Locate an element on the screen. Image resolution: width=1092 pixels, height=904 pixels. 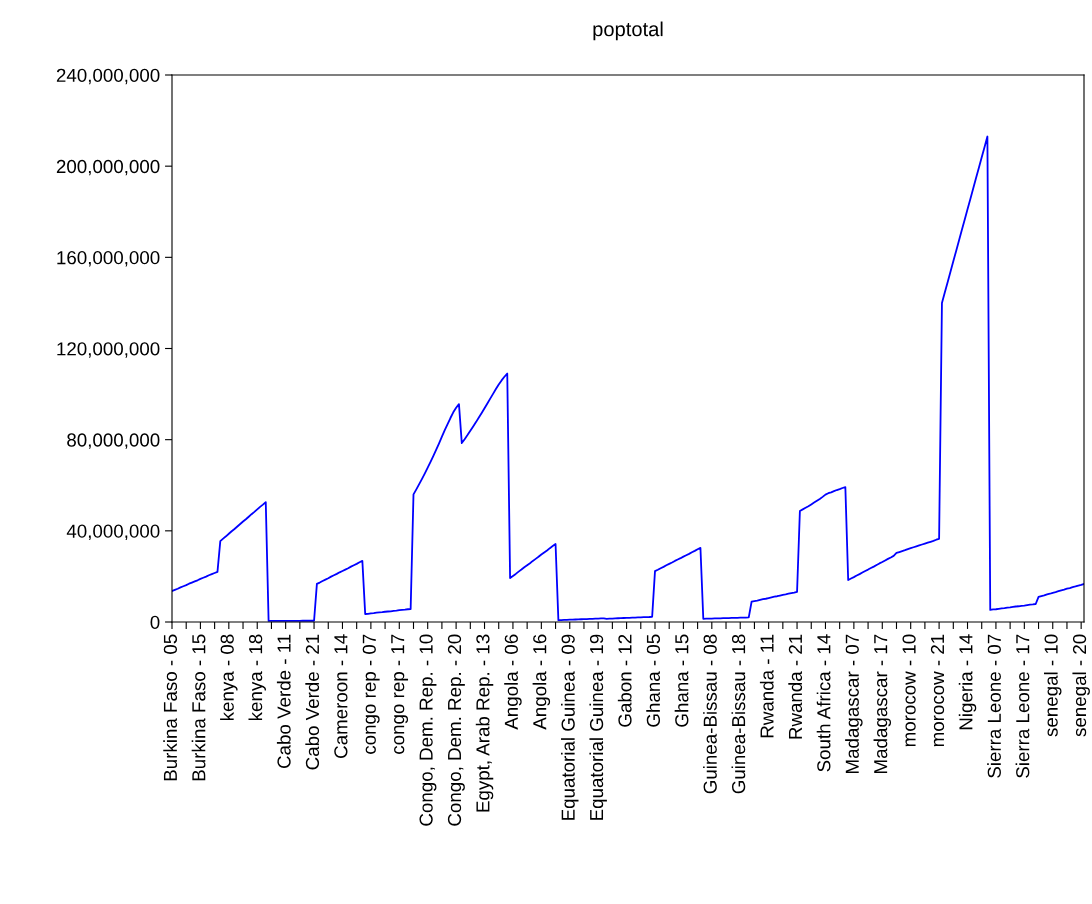
x-tick-label: Sierra Leone - 07 is located at coordinates (994, 706).